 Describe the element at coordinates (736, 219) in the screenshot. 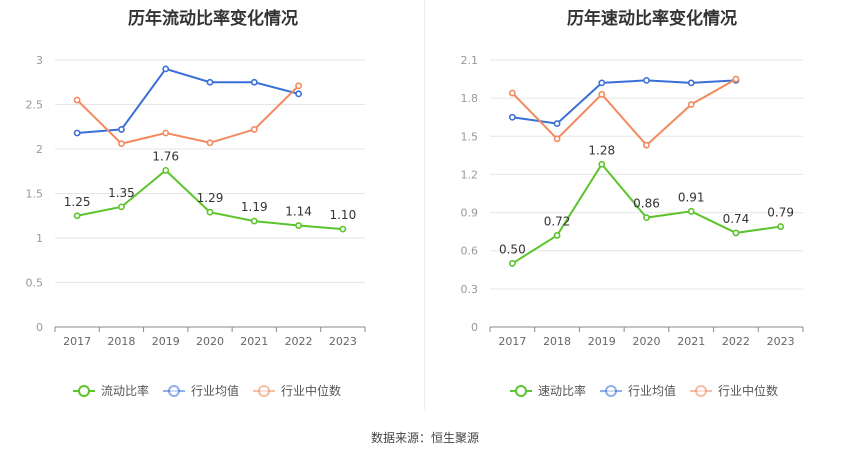

I see `data-label: 0.74` at that location.